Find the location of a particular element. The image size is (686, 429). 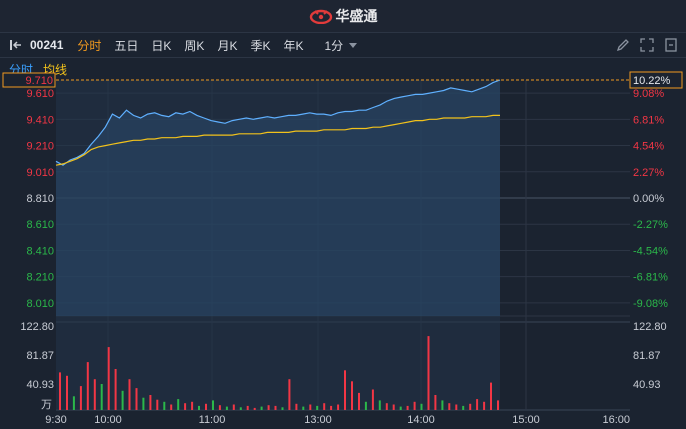

price-tick-label: 9.410 is located at coordinates (40, 120).